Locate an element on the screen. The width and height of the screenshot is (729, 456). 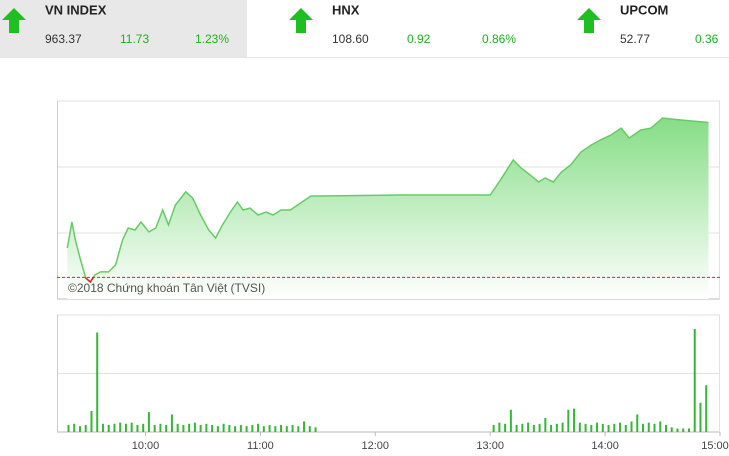
ticker-price: 108.60 is located at coordinates (350, 39).